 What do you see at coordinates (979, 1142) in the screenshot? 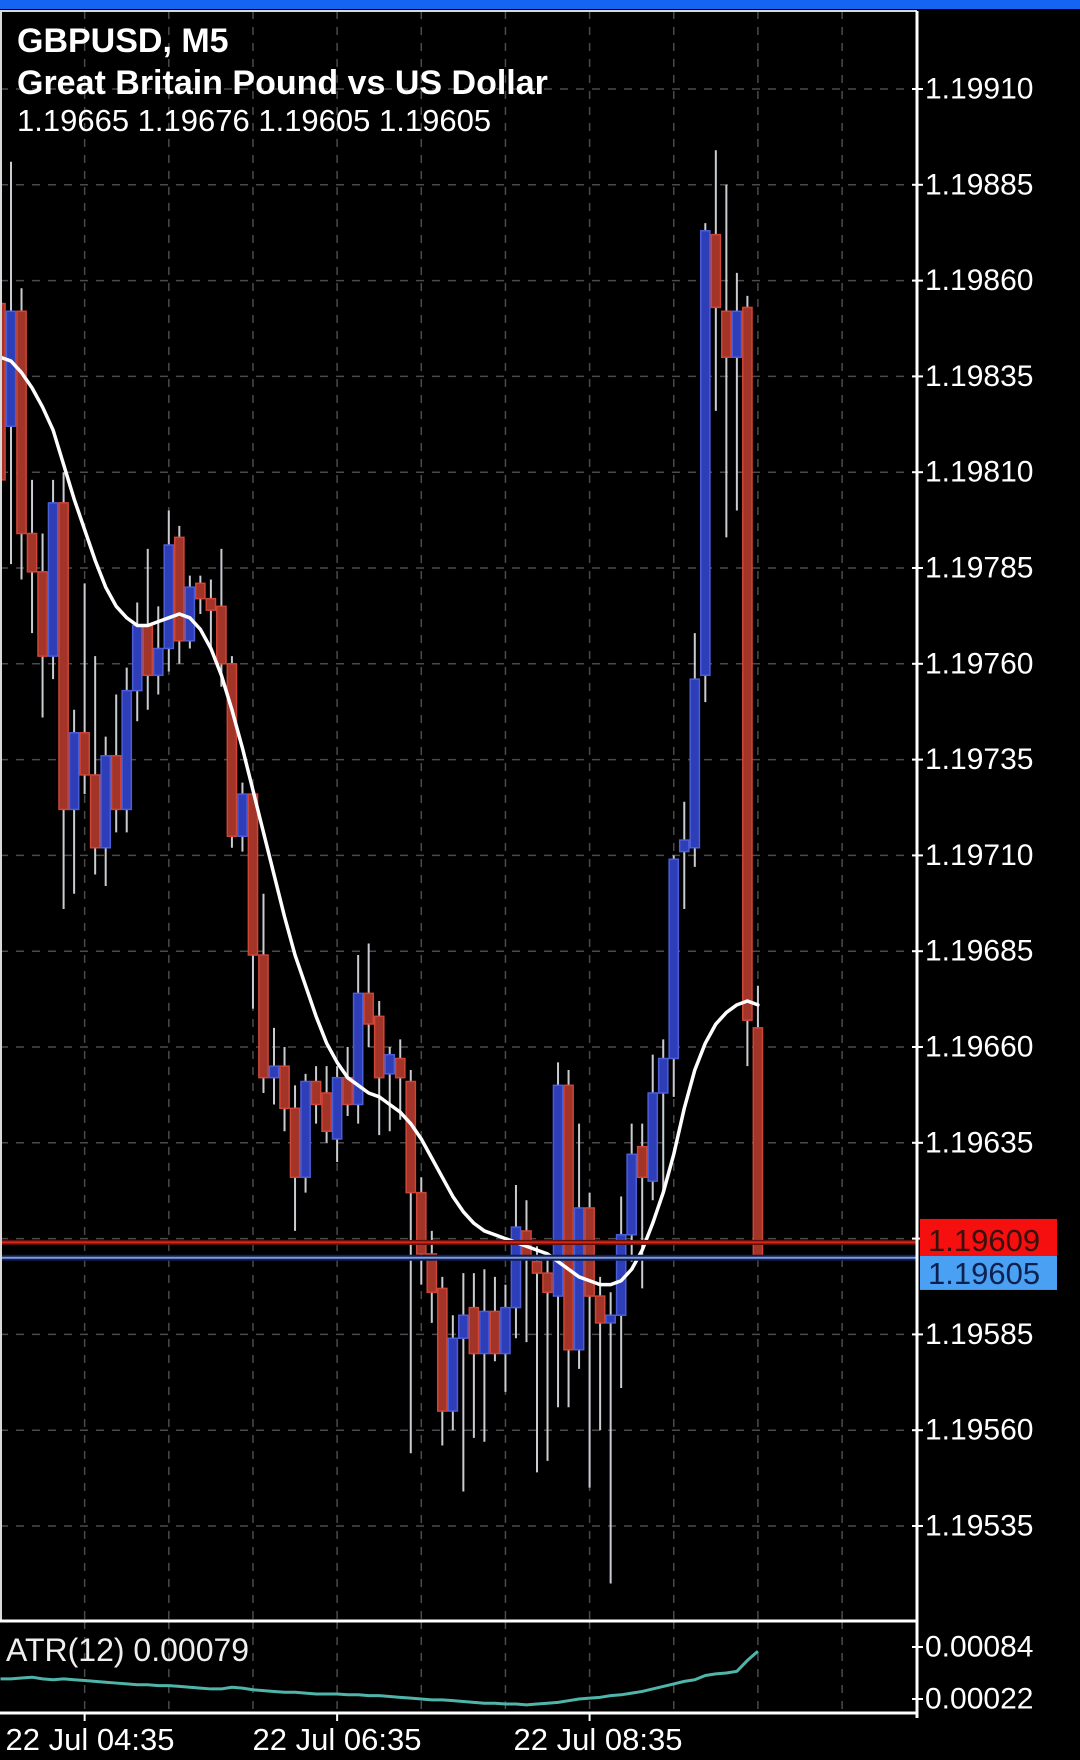
I see `price-tick-label: 1.19635` at bounding box center [979, 1142].